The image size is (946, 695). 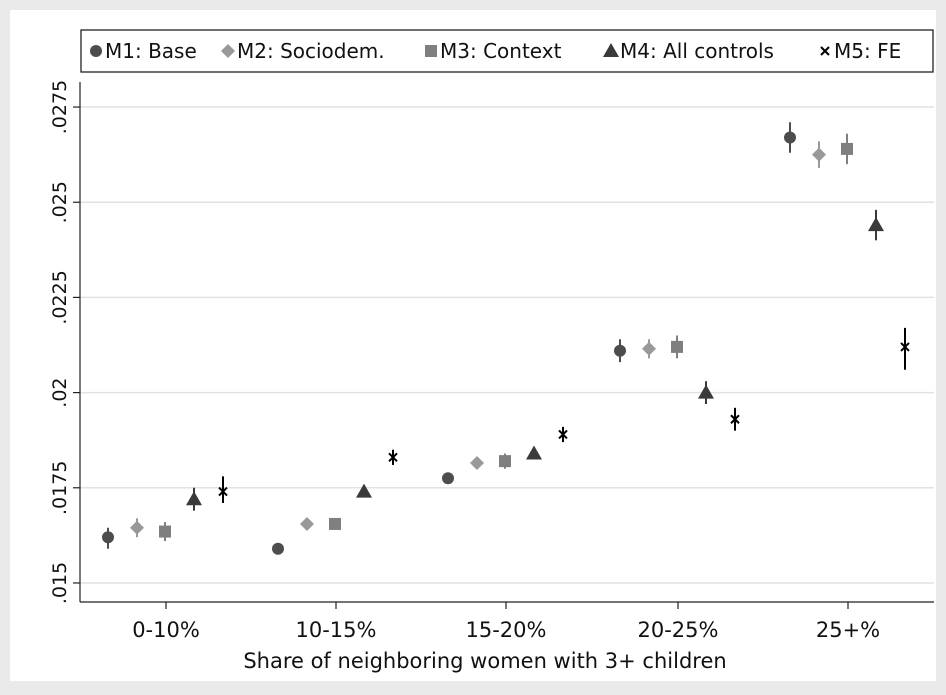 What do you see at coordinates (678, 630) in the screenshot?
I see `x-tick-label: 20-25%` at bounding box center [678, 630].